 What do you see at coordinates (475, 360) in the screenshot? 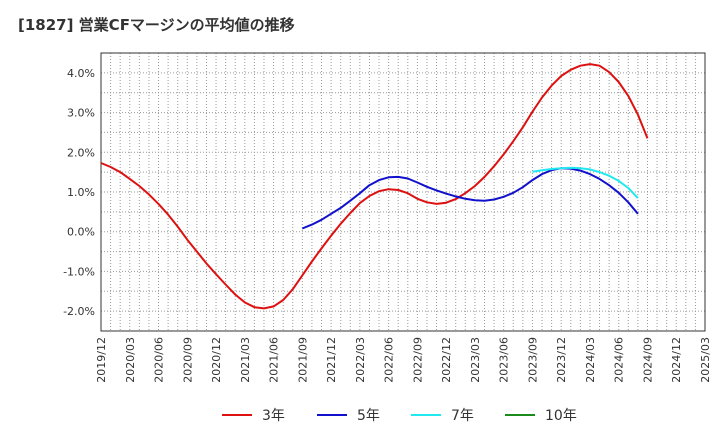
I see `x-tick-label: 2023/03` at bounding box center [475, 360].